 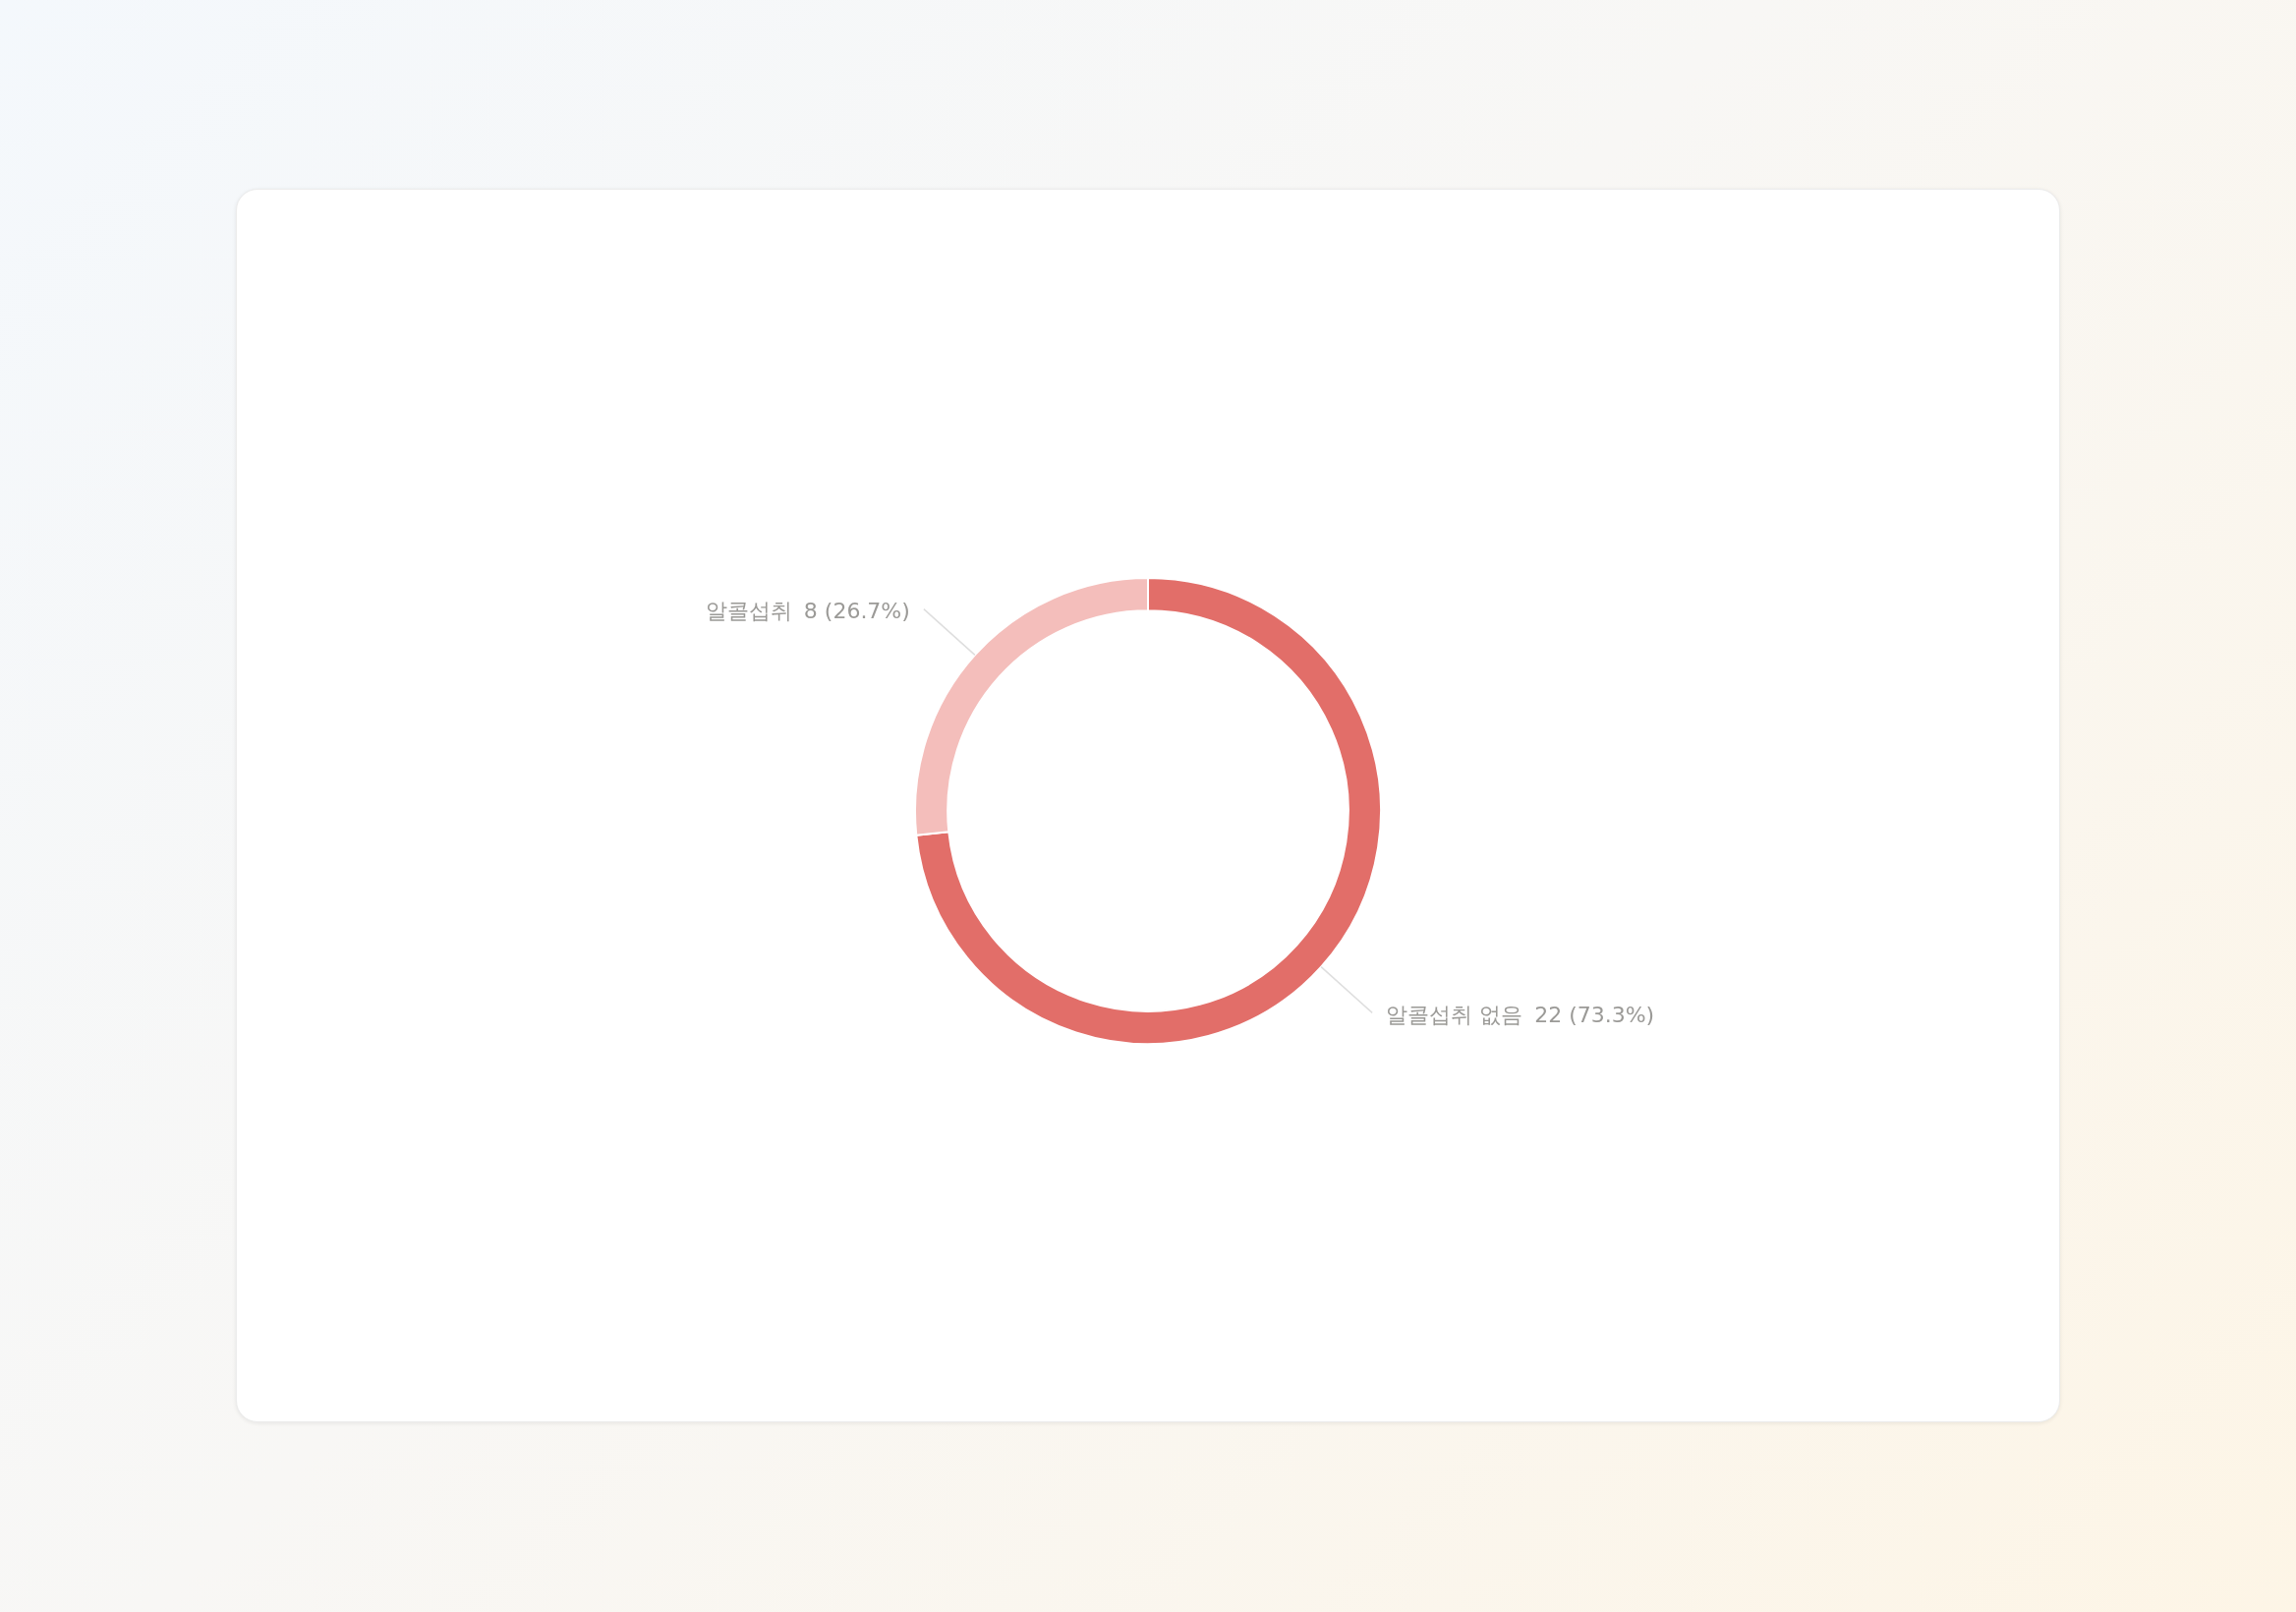 What do you see at coordinates (1455, 1015) in the screenshot?
I see `slice-label: 알콜섭취 없음` at bounding box center [1455, 1015].